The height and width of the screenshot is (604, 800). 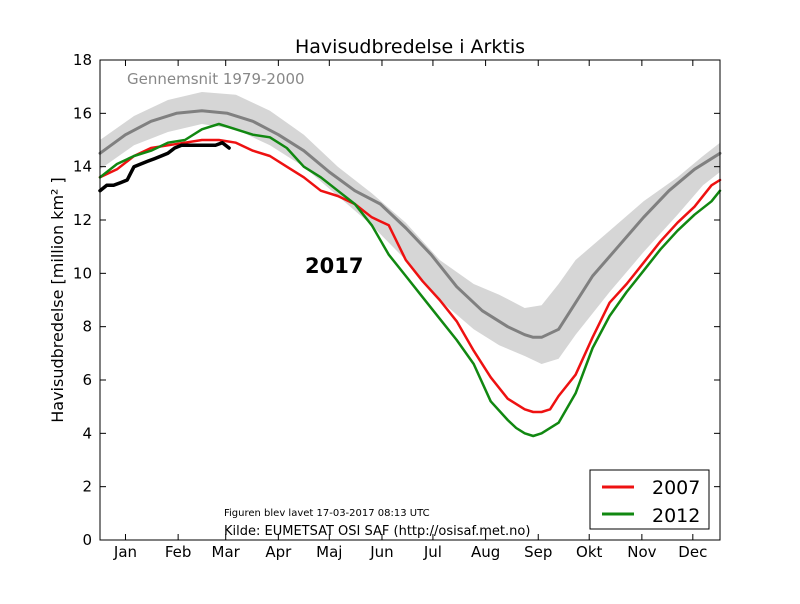 I want to click on y-axis-label: Havisudbredelse [million km² ], so click(x=57, y=300).